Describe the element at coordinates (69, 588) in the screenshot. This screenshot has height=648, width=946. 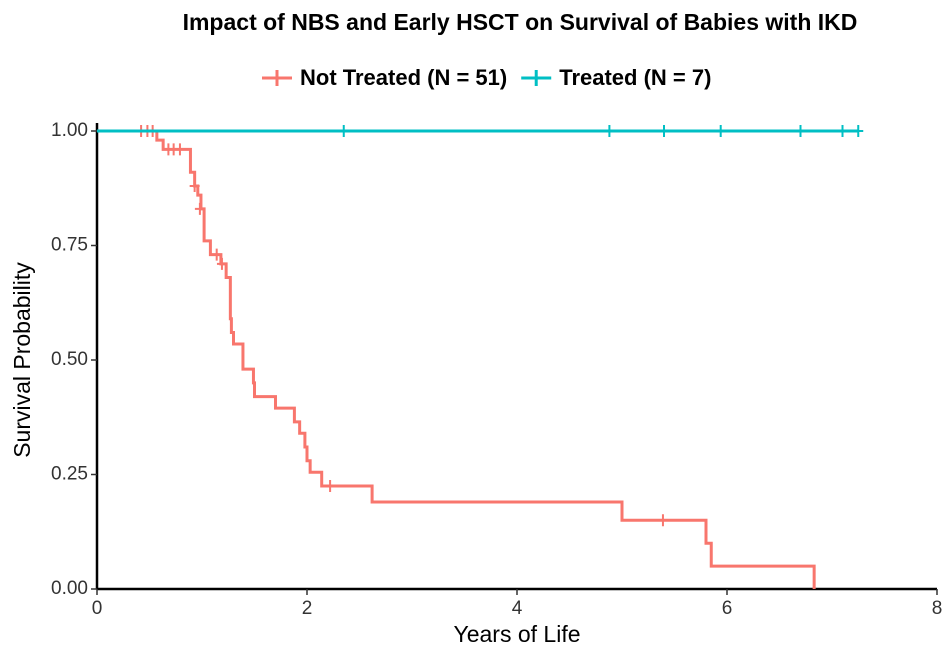
I see `y-tick-label: 0.00` at that location.